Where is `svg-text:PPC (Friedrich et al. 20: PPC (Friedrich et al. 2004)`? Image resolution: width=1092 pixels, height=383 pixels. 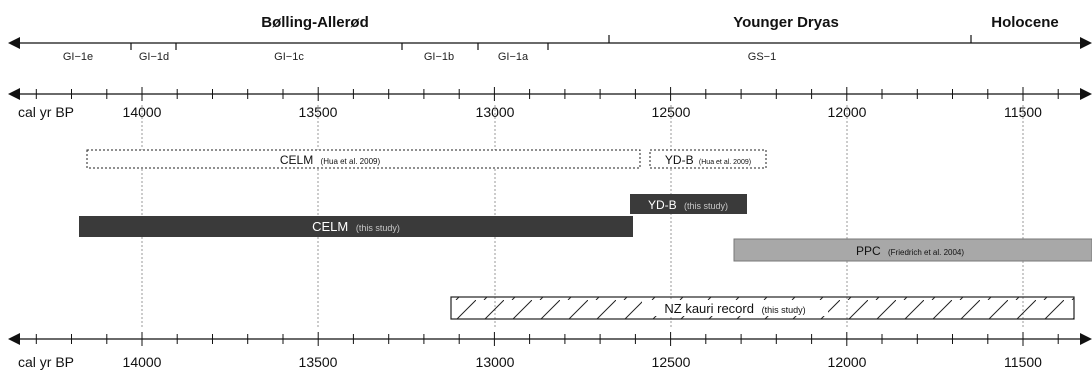 svg-text:PPC (Friedrich et al. 20: PPC (Friedrich et al. 2004) is located at coordinates (910, 251).